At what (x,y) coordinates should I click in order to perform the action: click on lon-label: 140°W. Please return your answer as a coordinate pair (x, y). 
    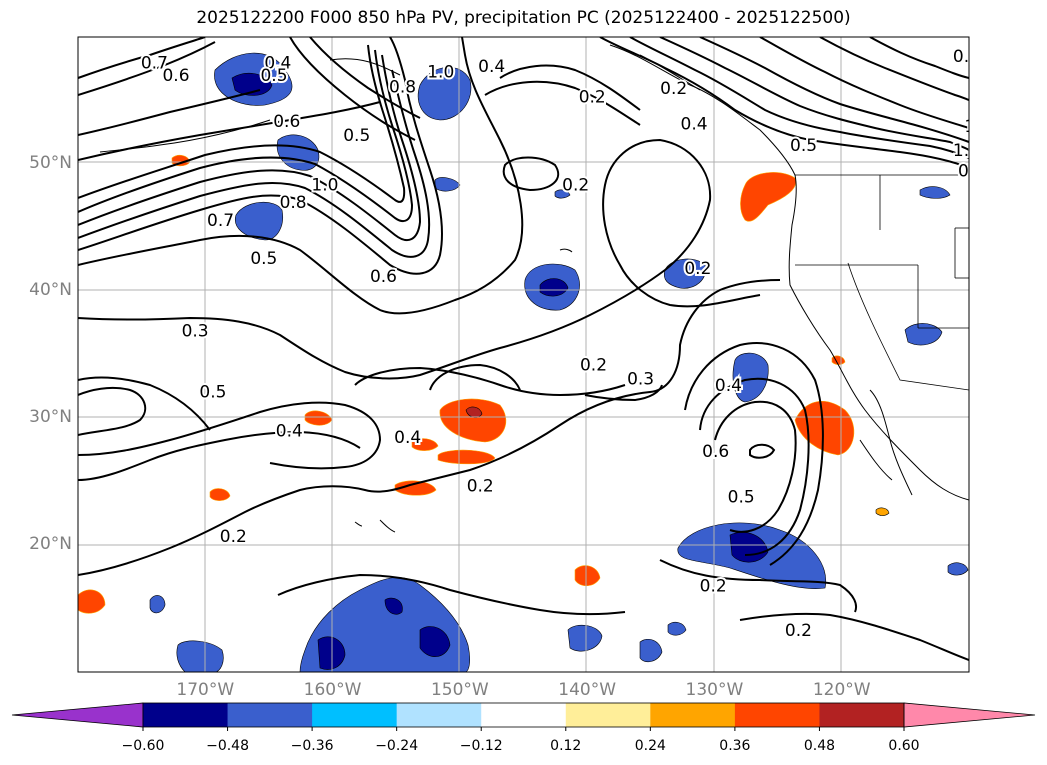
    Looking at the image, I should click on (587, 690).